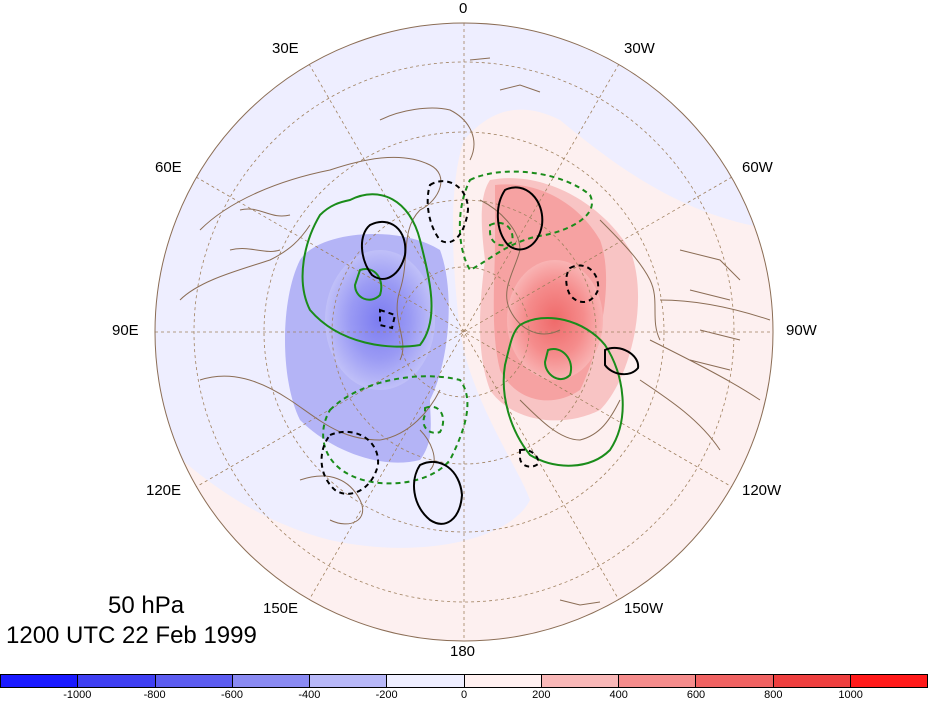 The height and width of the screenshot is (702, 928). I want to click on longitude-label-120w: 120W, so click(762, 490).